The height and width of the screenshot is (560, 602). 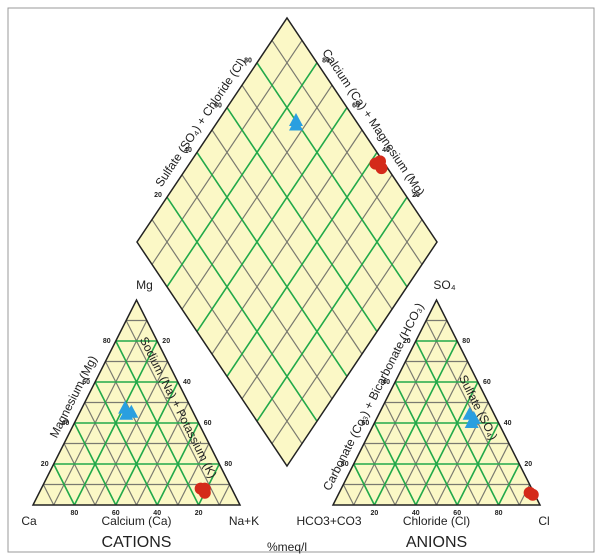 What do you see at coordinates (29, 521) in the screenshot?
I see `corner-label: Ca` at bounding box center [29, 521].